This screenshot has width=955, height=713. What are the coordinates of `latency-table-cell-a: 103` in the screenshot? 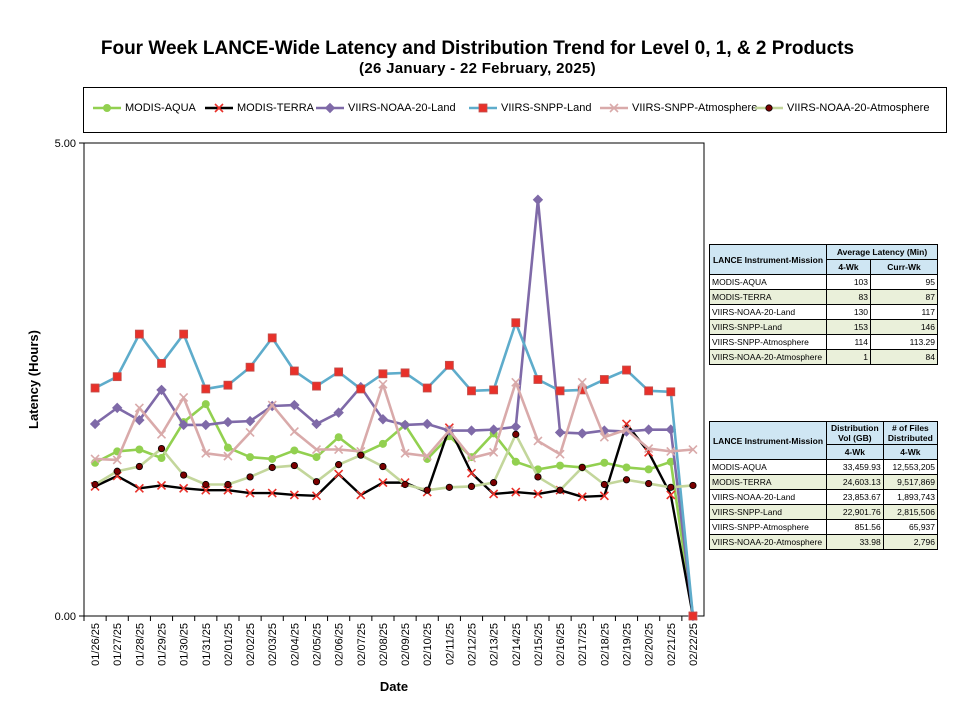 It's located at (848, 282).